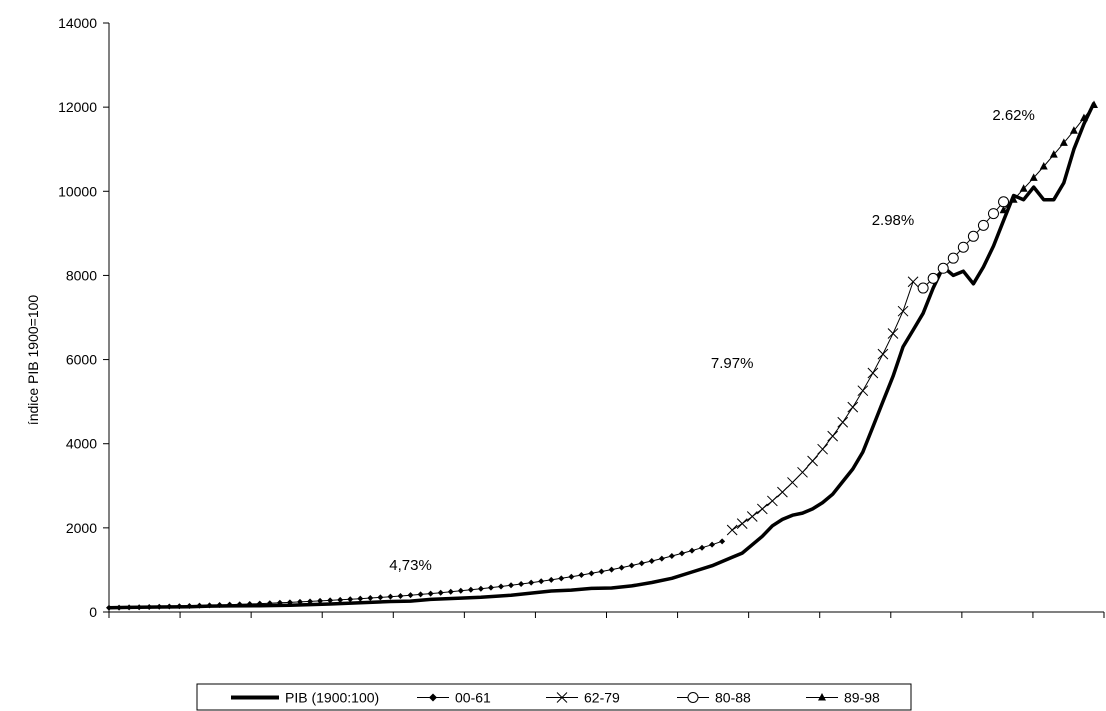 This screenshot has height=711, width=1106. Describe the element at coordinates (81, 275) in the screenshot. I see `y-tick-label: 8000` at that location.